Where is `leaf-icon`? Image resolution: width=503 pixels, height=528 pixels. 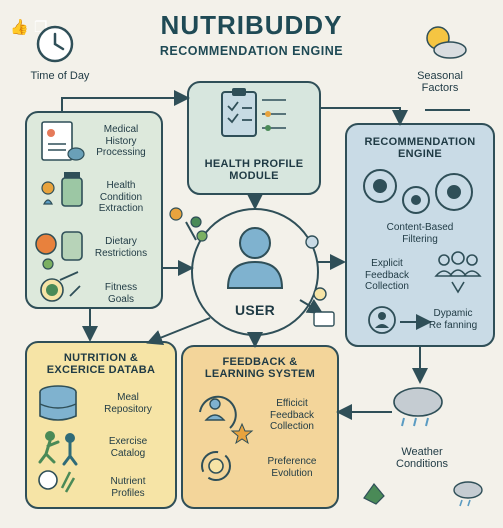 leaf-icon is located at coordinates (188, 224).